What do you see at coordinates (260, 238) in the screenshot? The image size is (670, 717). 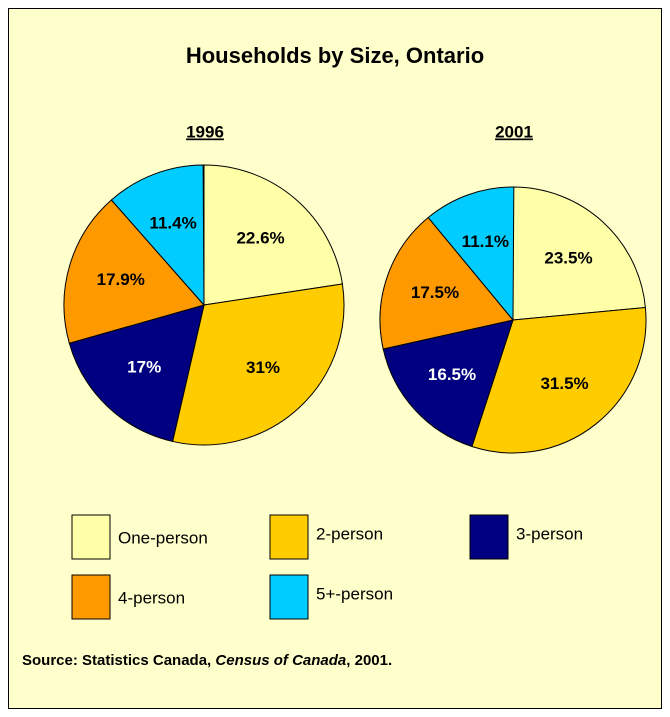 I see `data-label: 22.6%` at bounding box center [260, 238].